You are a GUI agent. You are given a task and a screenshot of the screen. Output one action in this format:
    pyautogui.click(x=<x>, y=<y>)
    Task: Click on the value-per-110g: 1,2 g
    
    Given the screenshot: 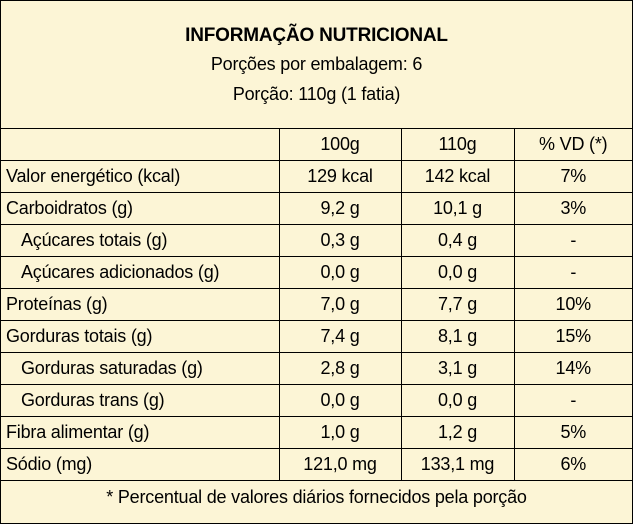 What is the action you would take?
    pyautogui.click(x=457, y=432)
    